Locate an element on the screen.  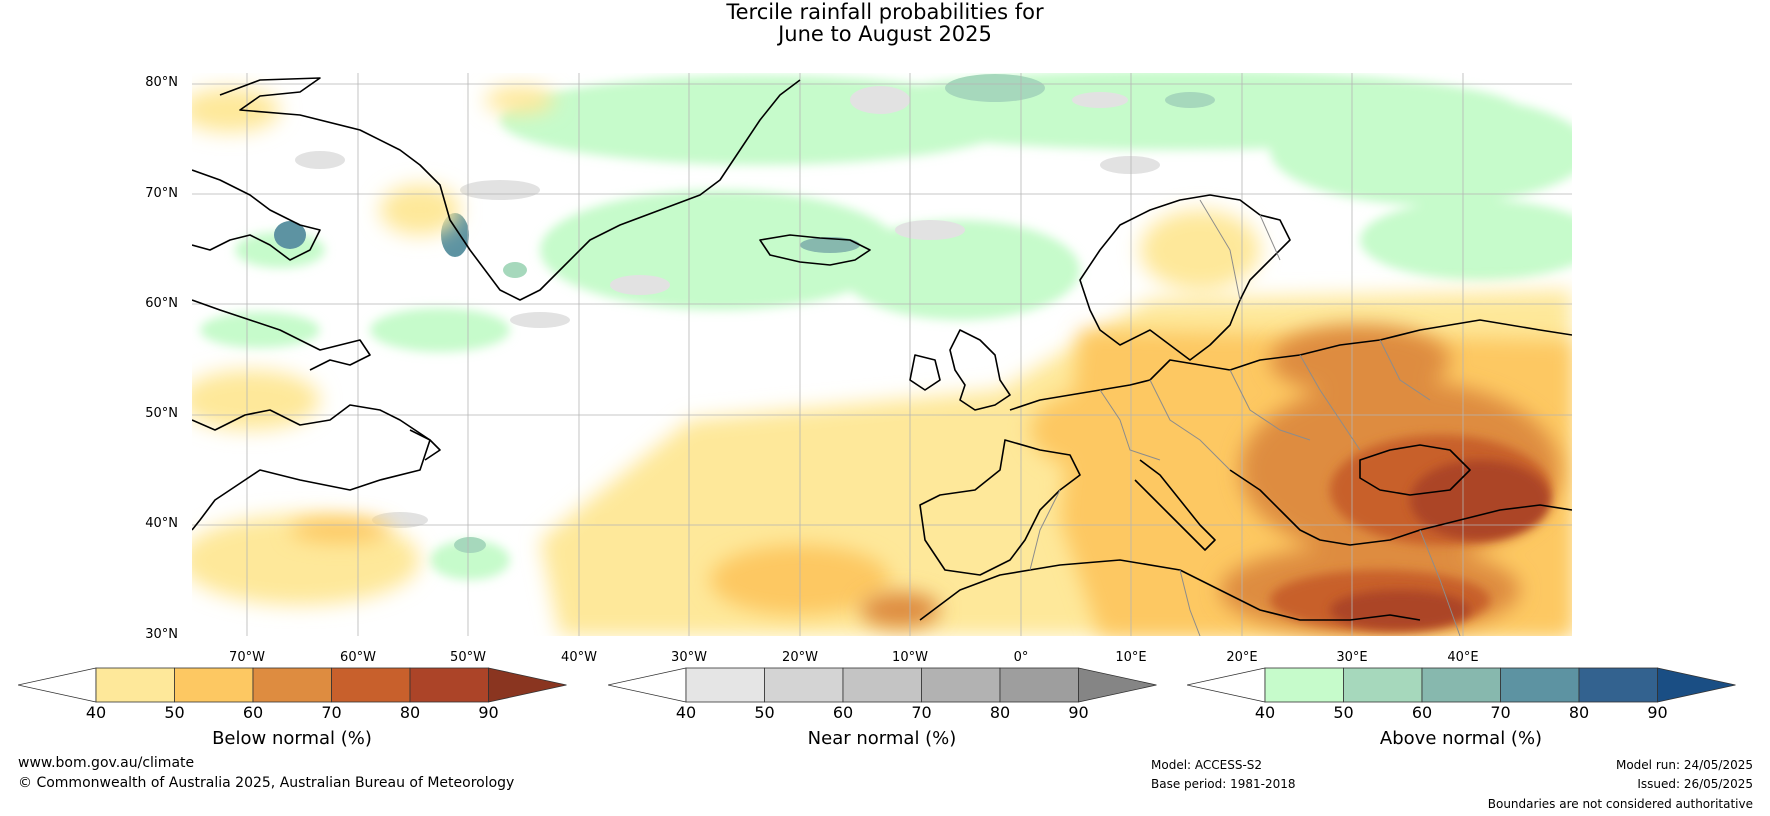
lat-label-50n: 50°N is located at coordinates (161, 413).